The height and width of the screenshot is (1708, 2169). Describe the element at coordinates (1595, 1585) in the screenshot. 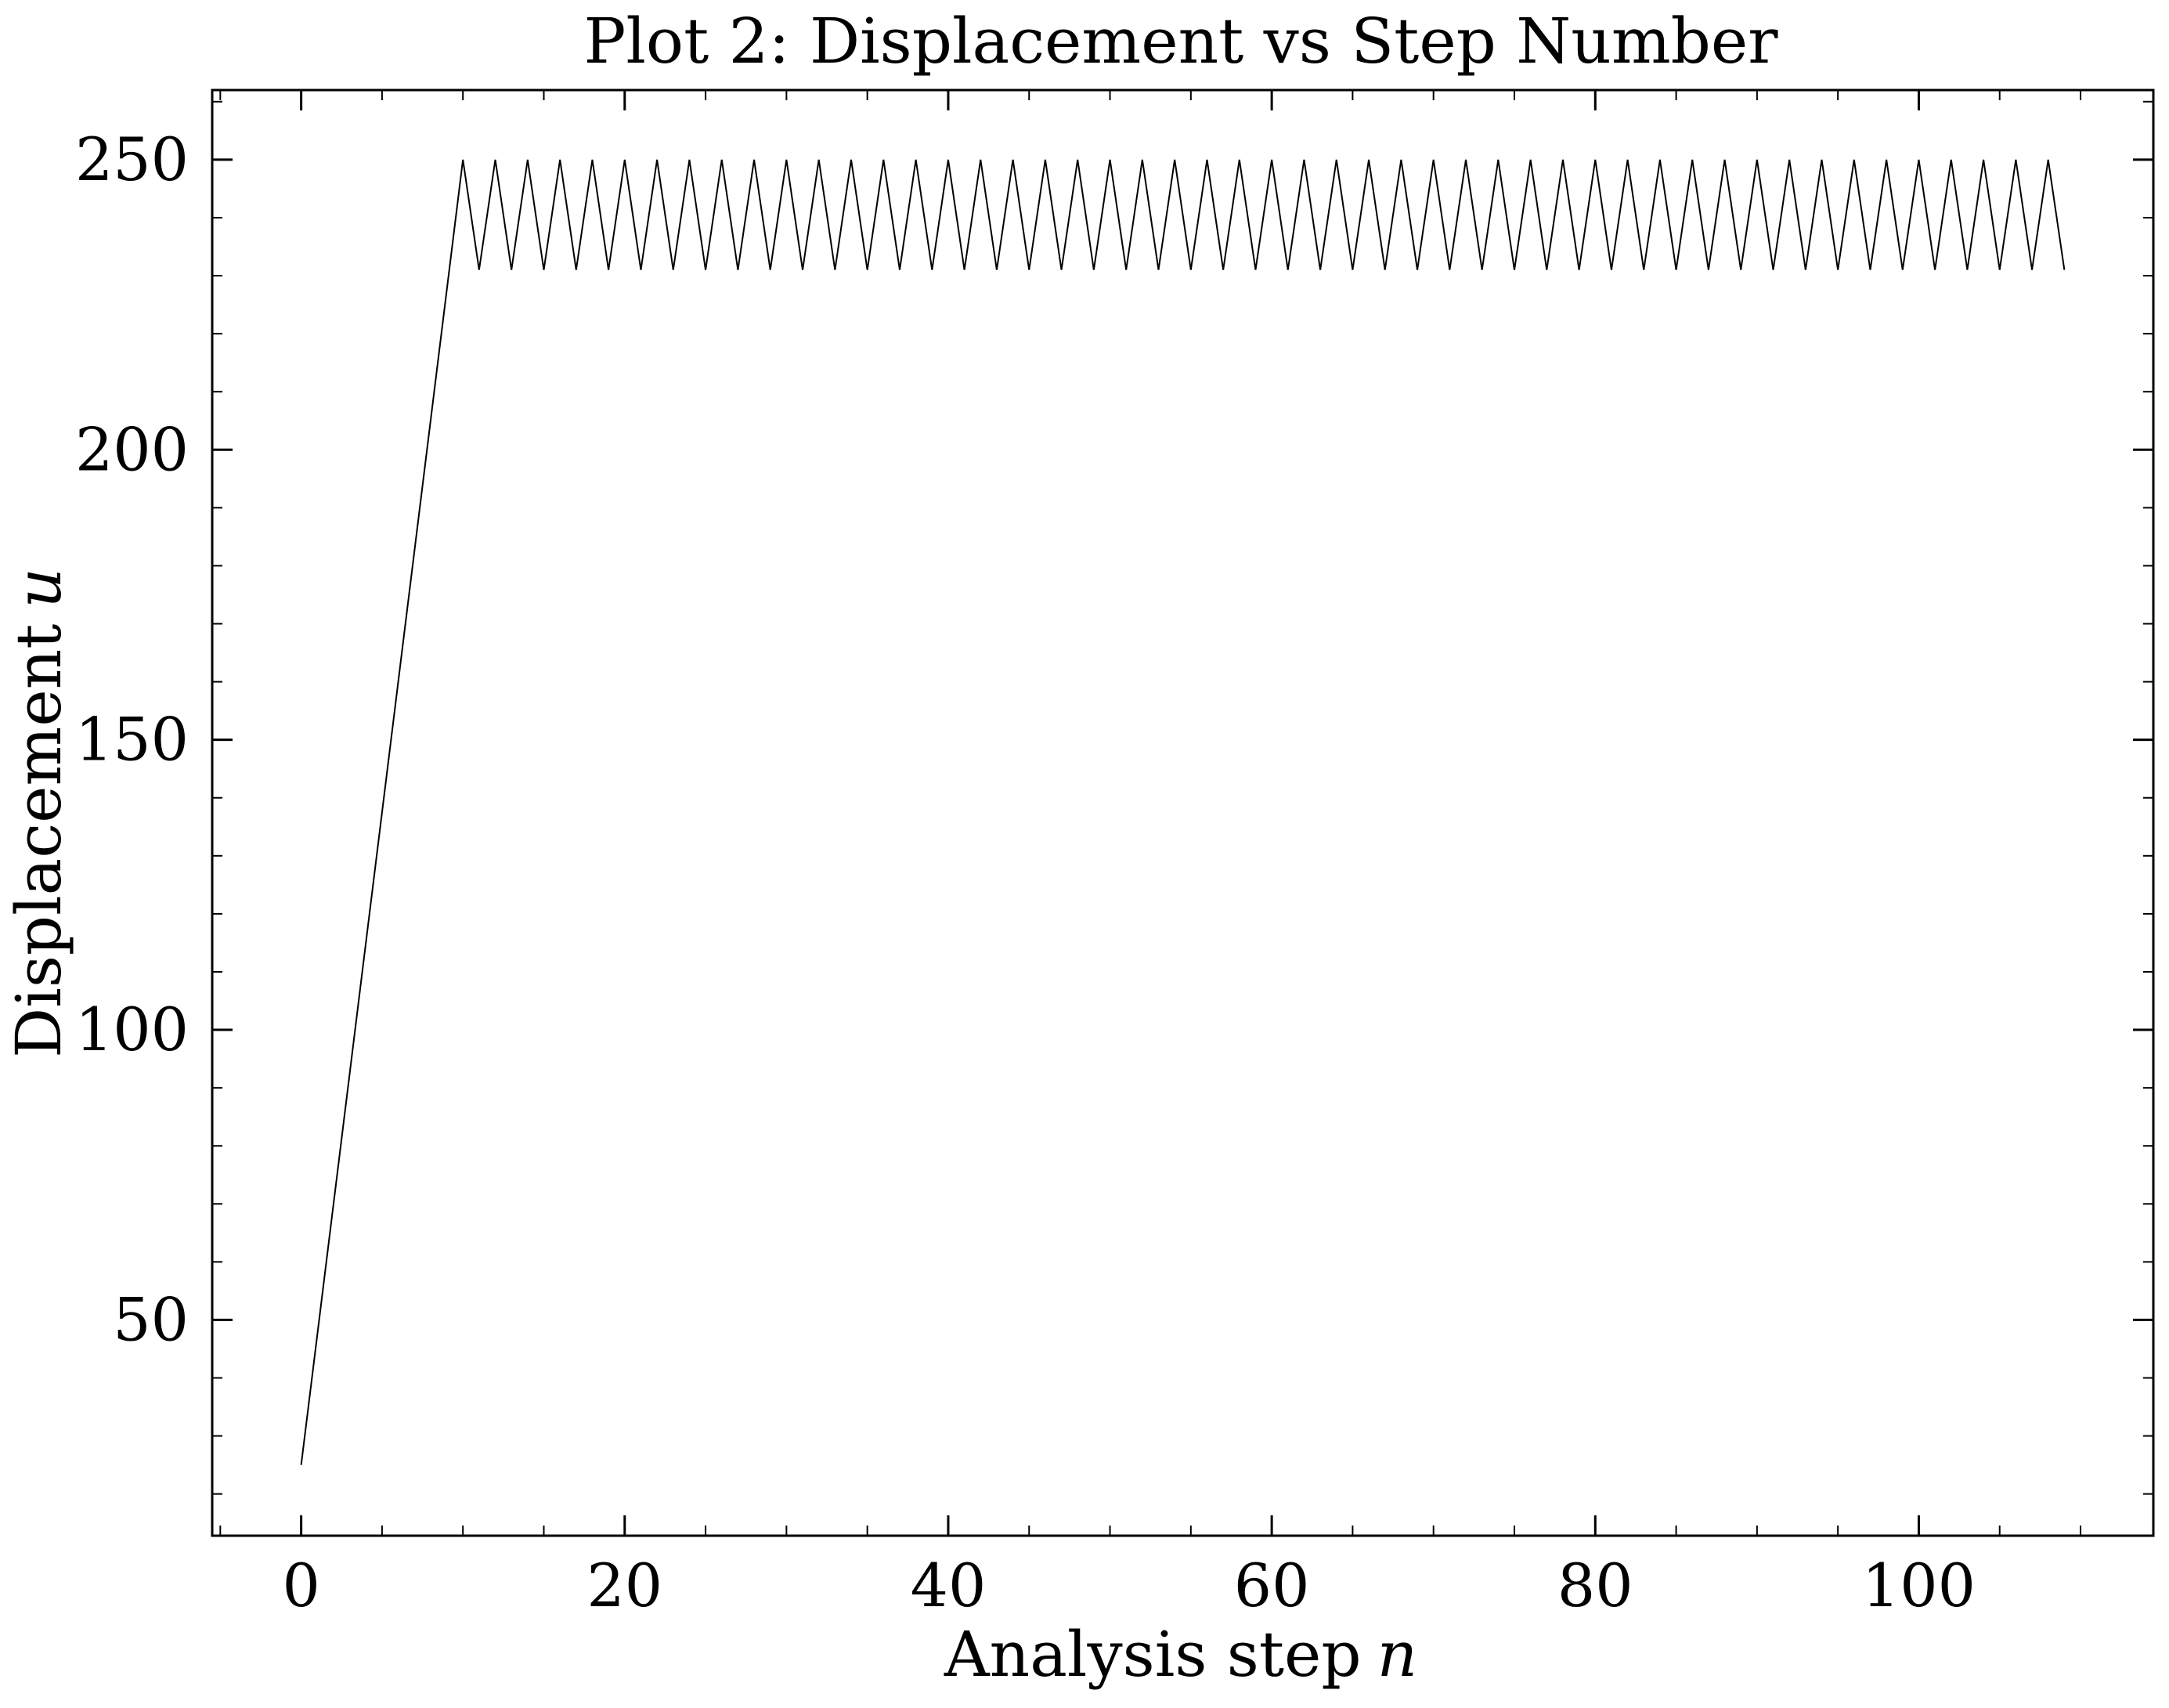

I see `x-tick-label: 80` at that location.